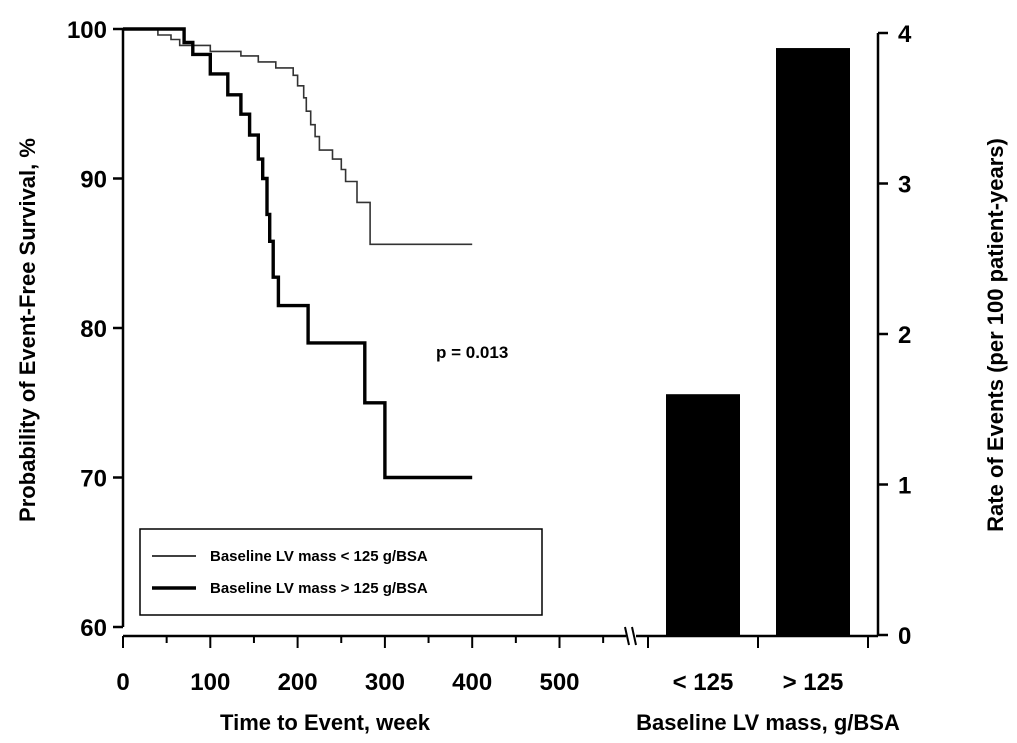 The image size is (1017, 743). I want to click on x-axis-title-lv-mass: Baseline LV mass, g/BSA, so click(768, 722).